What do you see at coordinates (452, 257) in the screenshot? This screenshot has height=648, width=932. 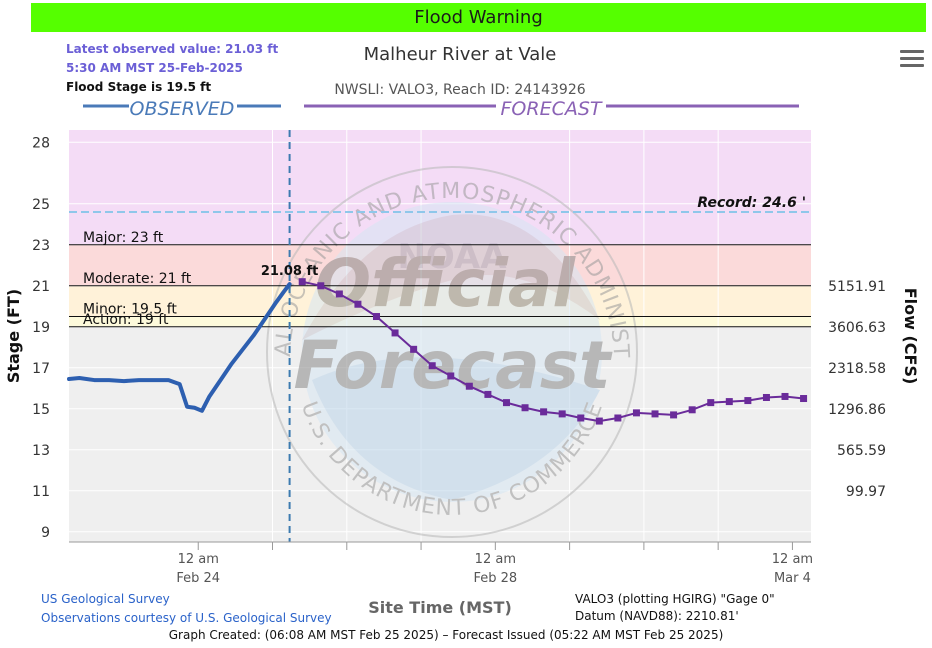 I see `seal-noaa-text: NOAA` at bounding box center [452, 257].